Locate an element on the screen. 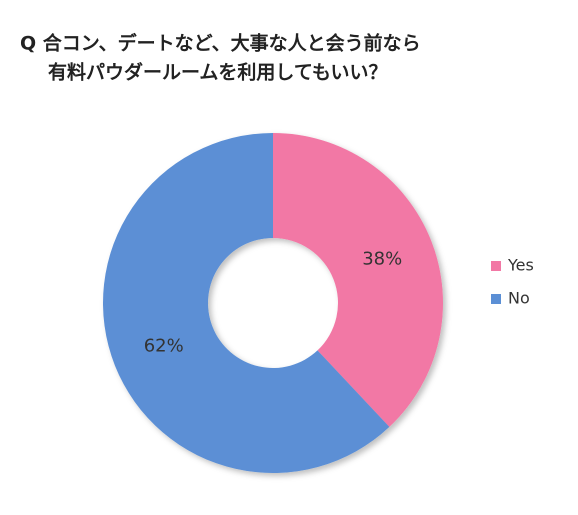 The image size is (578, 515). legend-label: No is located at coordinates (519, 298).